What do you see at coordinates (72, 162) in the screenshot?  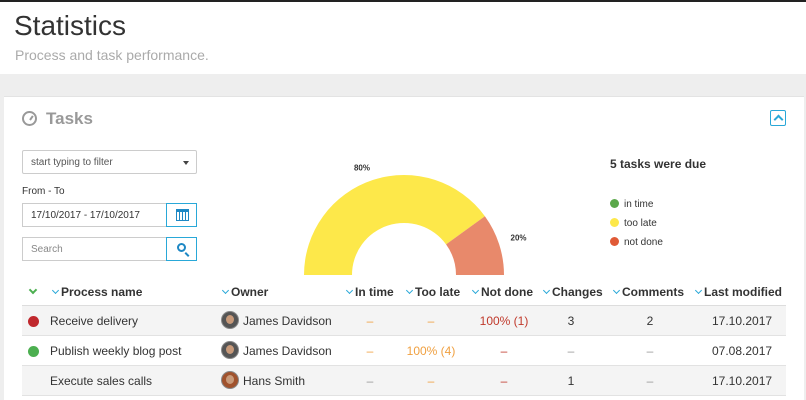 I see `process-filter-value: start typing to filter` at bounding box center [72, 162].